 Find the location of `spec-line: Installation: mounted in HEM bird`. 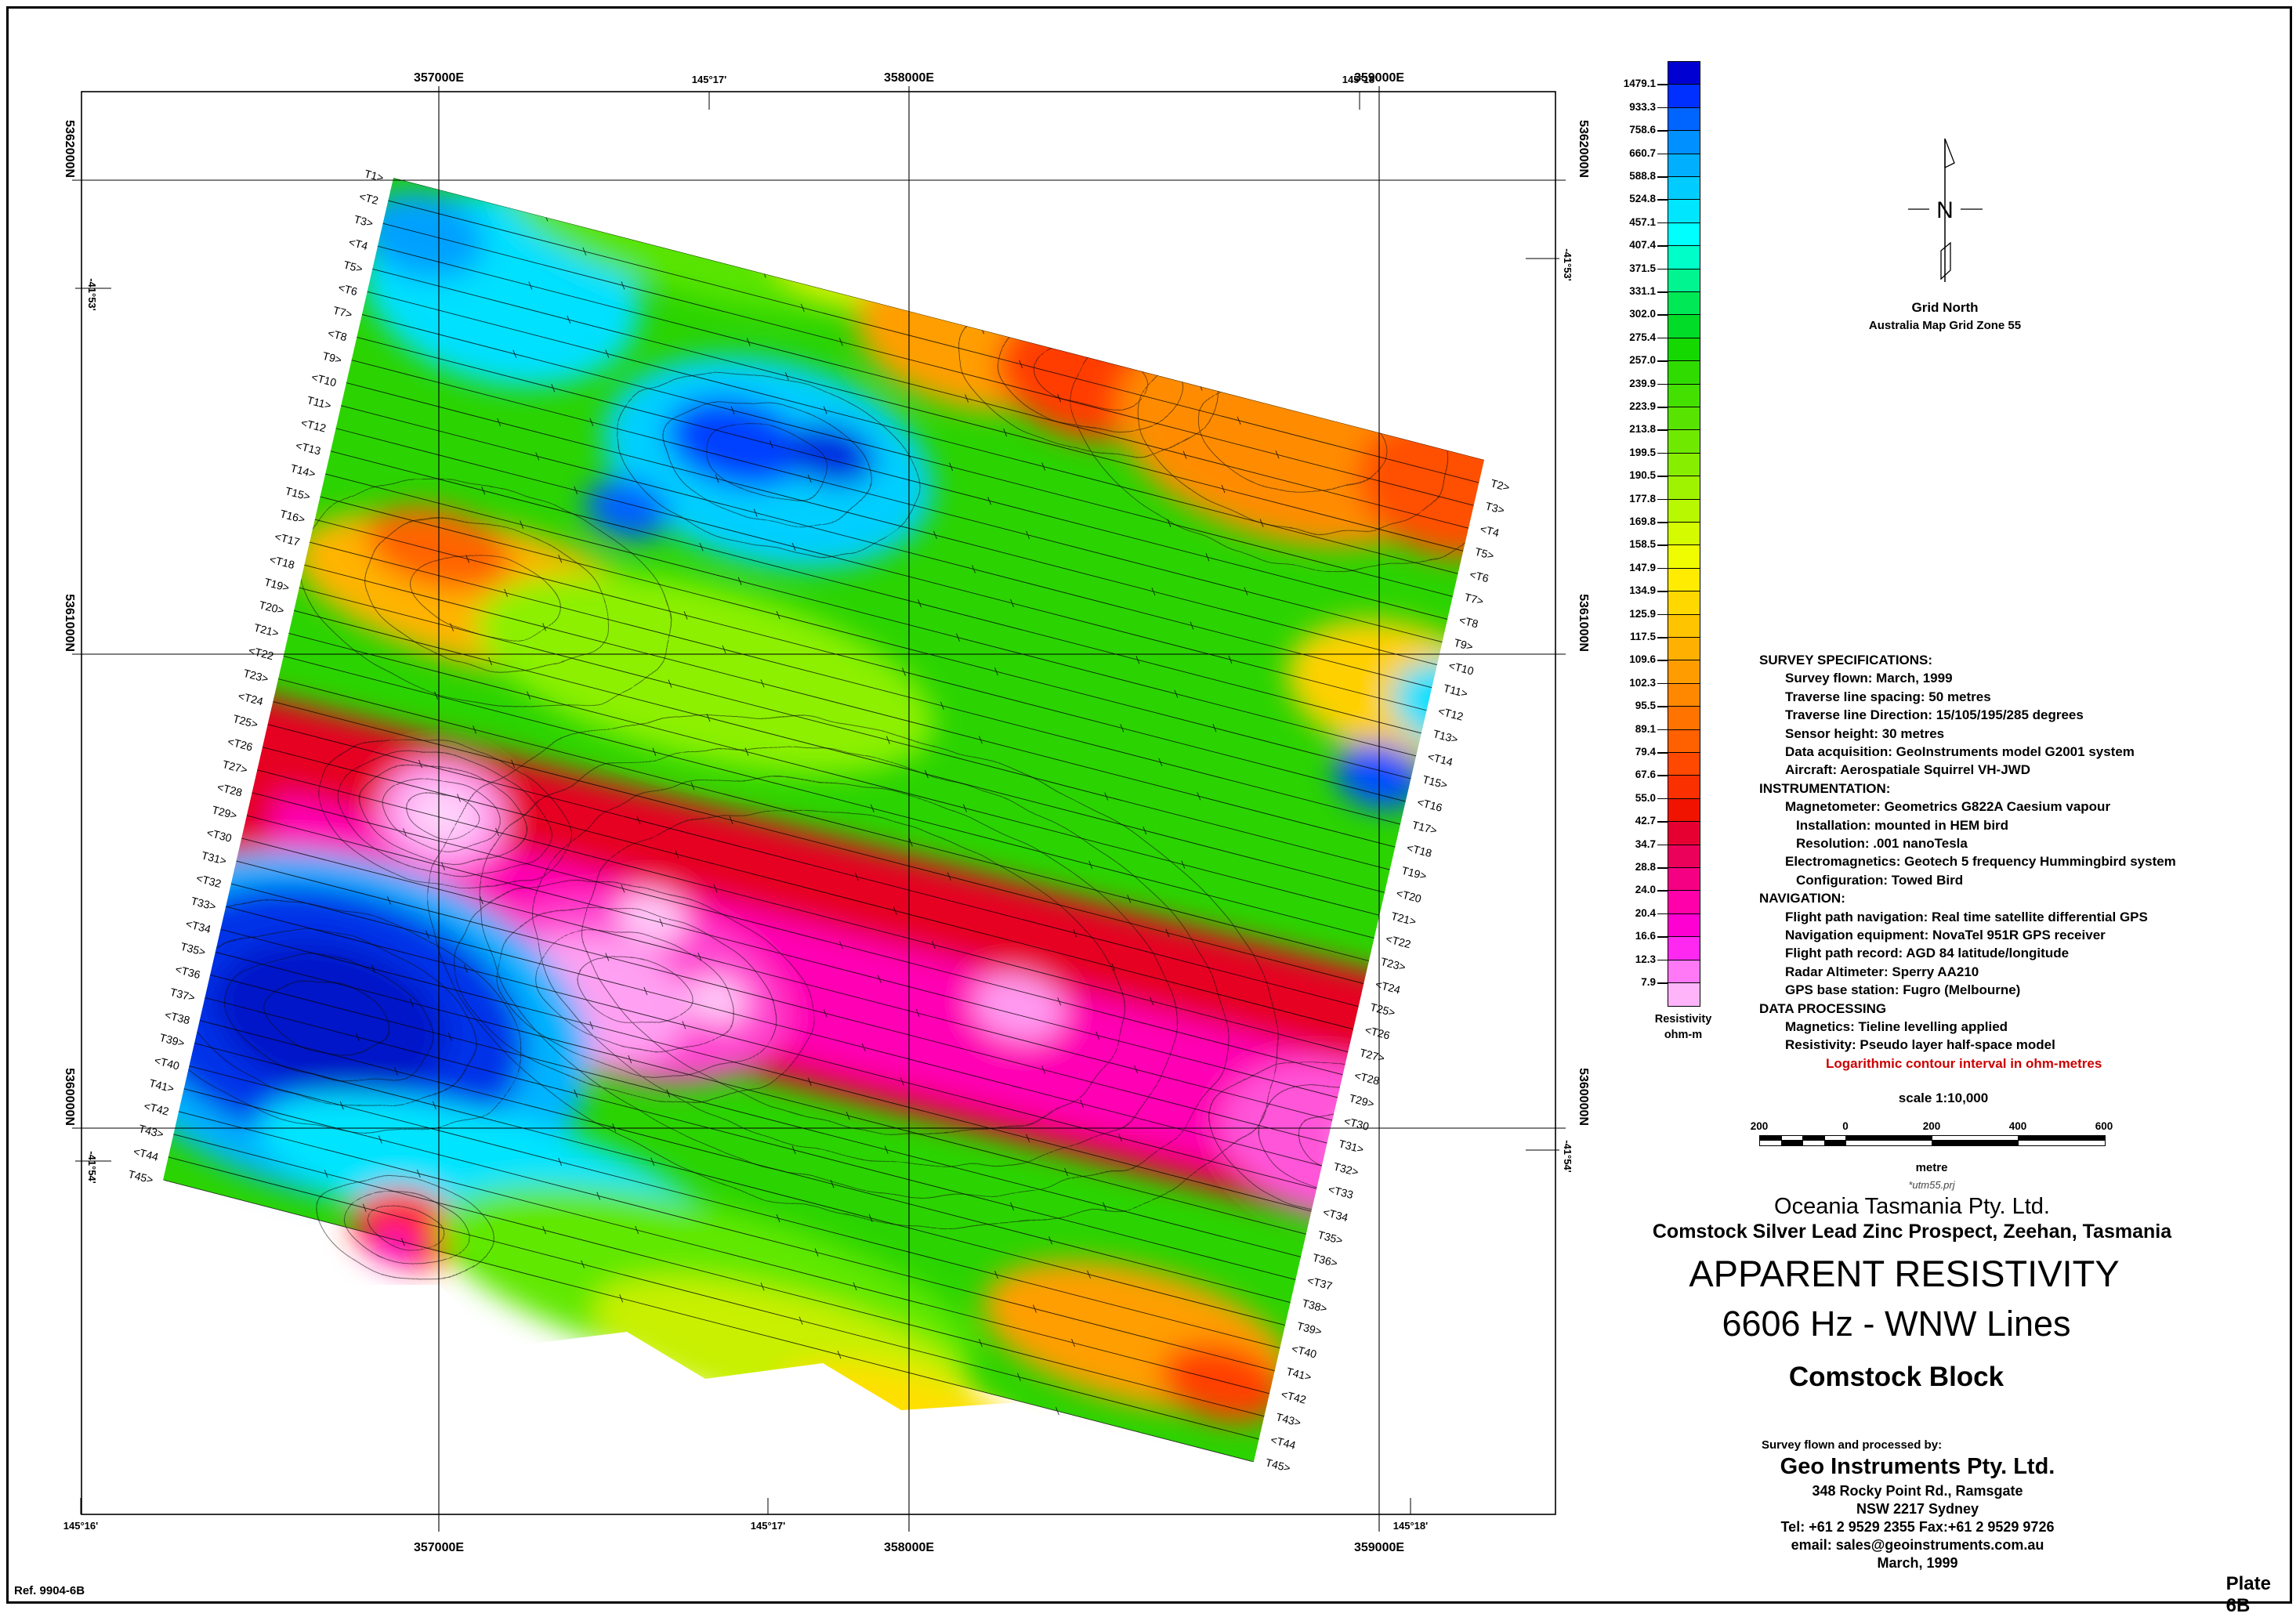

spec-line: Installation: mounted in HEM bird is located at coordinates (1902, 825).